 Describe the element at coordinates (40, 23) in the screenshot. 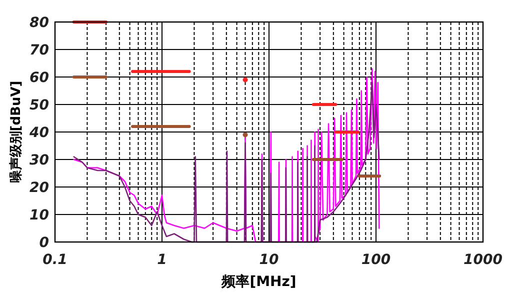

I see `y-tick-label: 80` at that location.